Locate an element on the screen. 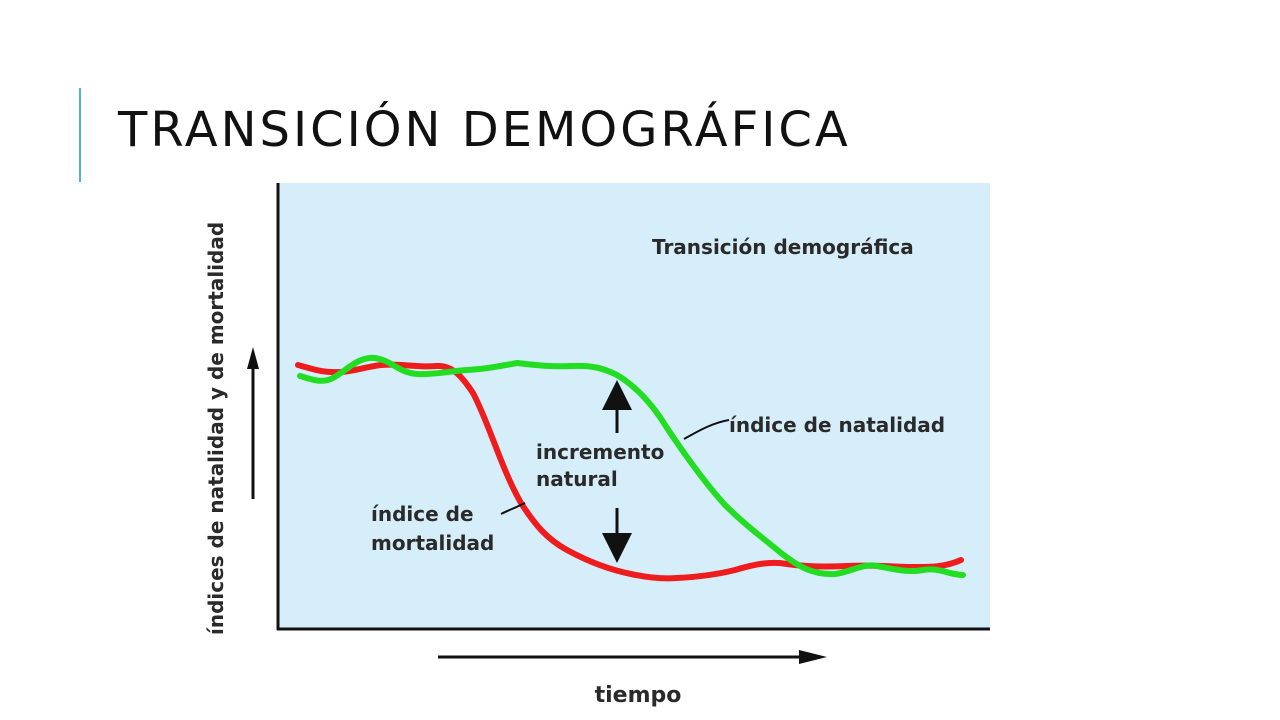  x-arrow-head is located at coordinates (813, 657).